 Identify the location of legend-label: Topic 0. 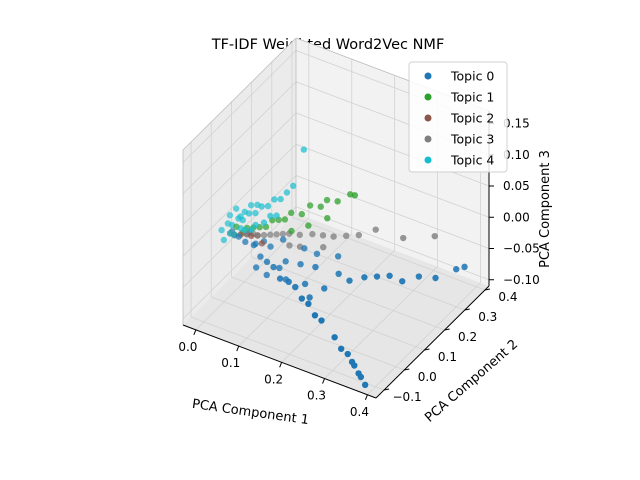
(472, 76).